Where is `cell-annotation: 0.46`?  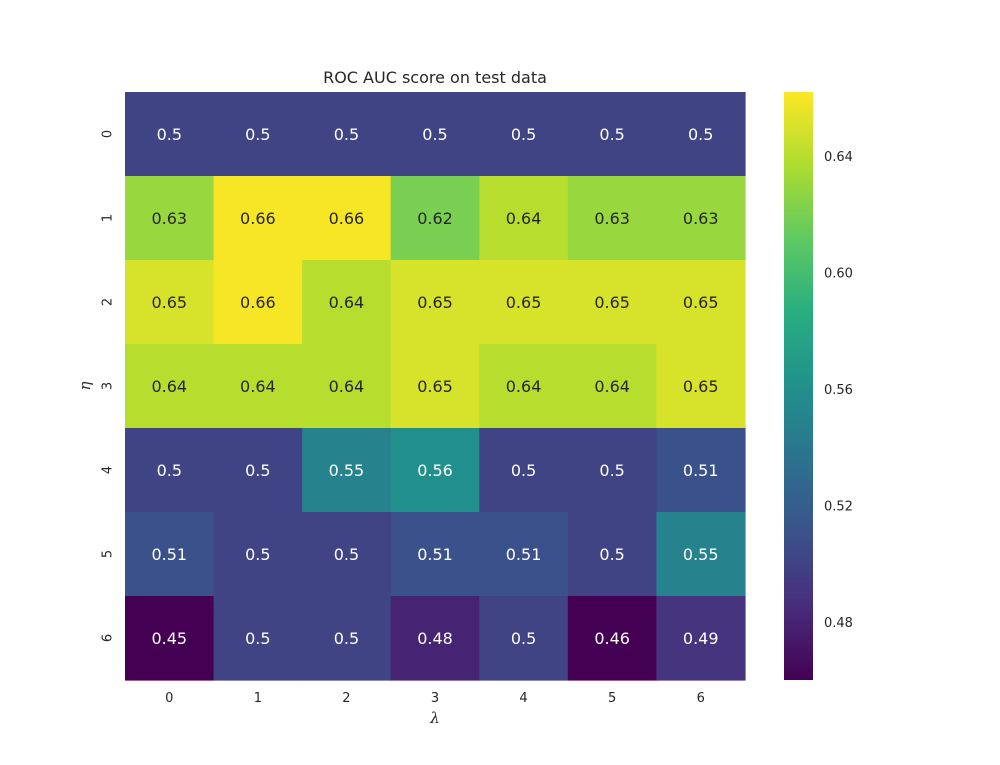
cell-annotation: 0.46 is located at coordinates (612, 638).